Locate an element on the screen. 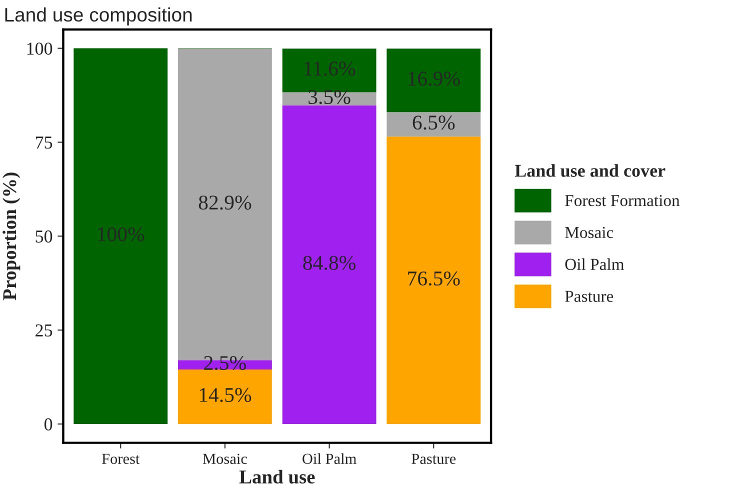 This screenshot has width=744, height=492. data-label: 100% is located at coordinates (121, 234).